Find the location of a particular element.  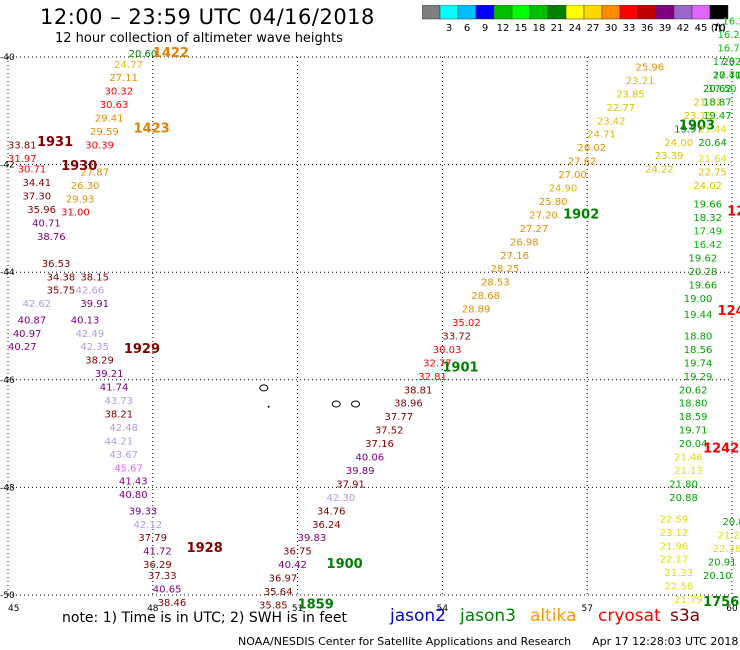

wave-height-value: 39.33 is located at coordinates (143, 511).